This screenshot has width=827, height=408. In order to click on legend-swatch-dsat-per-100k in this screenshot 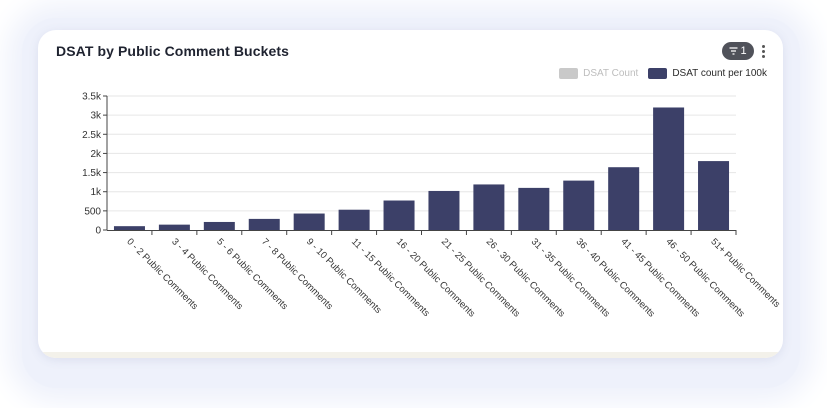, I will do `click(658, 73)`.